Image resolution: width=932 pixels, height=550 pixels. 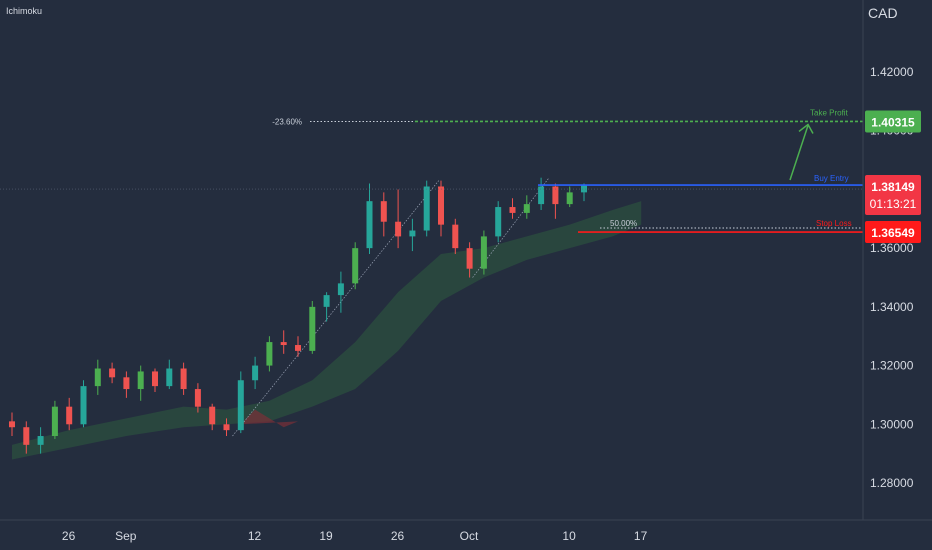 What do you see at coordinates (892, 72) in the screenshot?
I see `y-tick-label: 1.42000` at bounding box center [892, 72].